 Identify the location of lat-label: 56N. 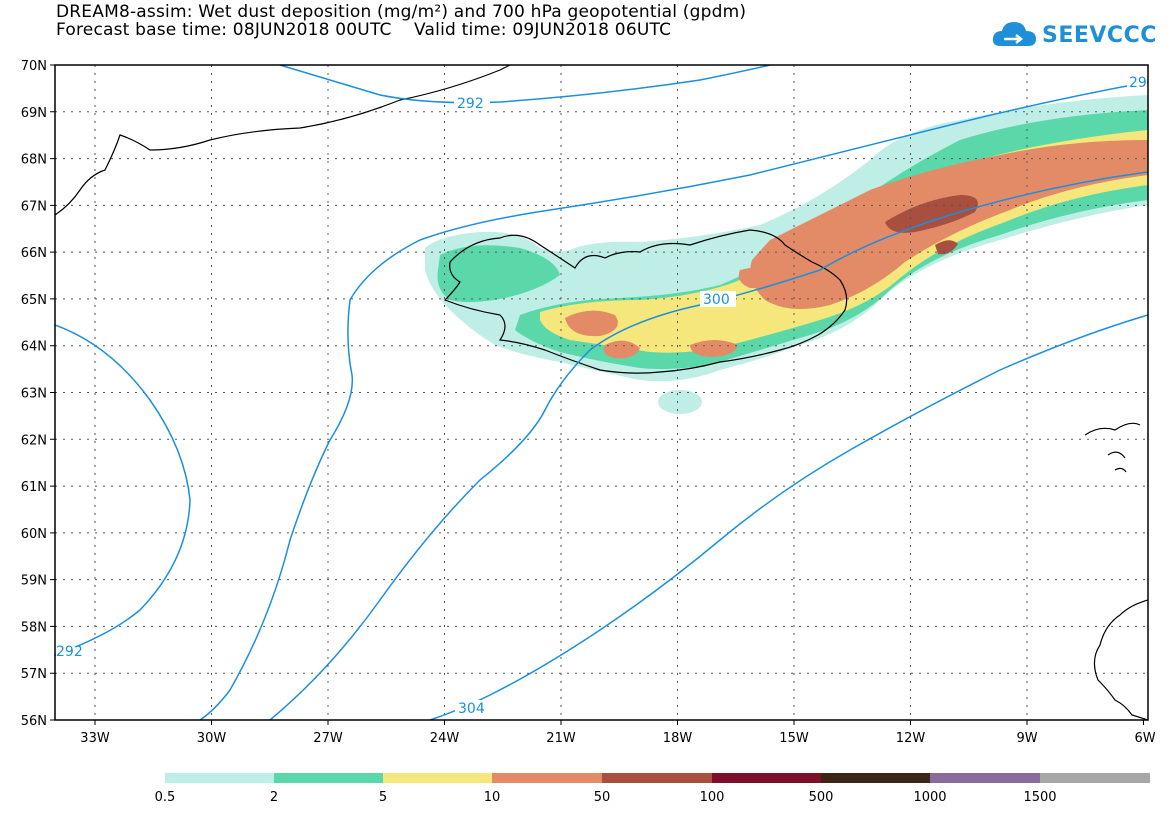
(34, 721).